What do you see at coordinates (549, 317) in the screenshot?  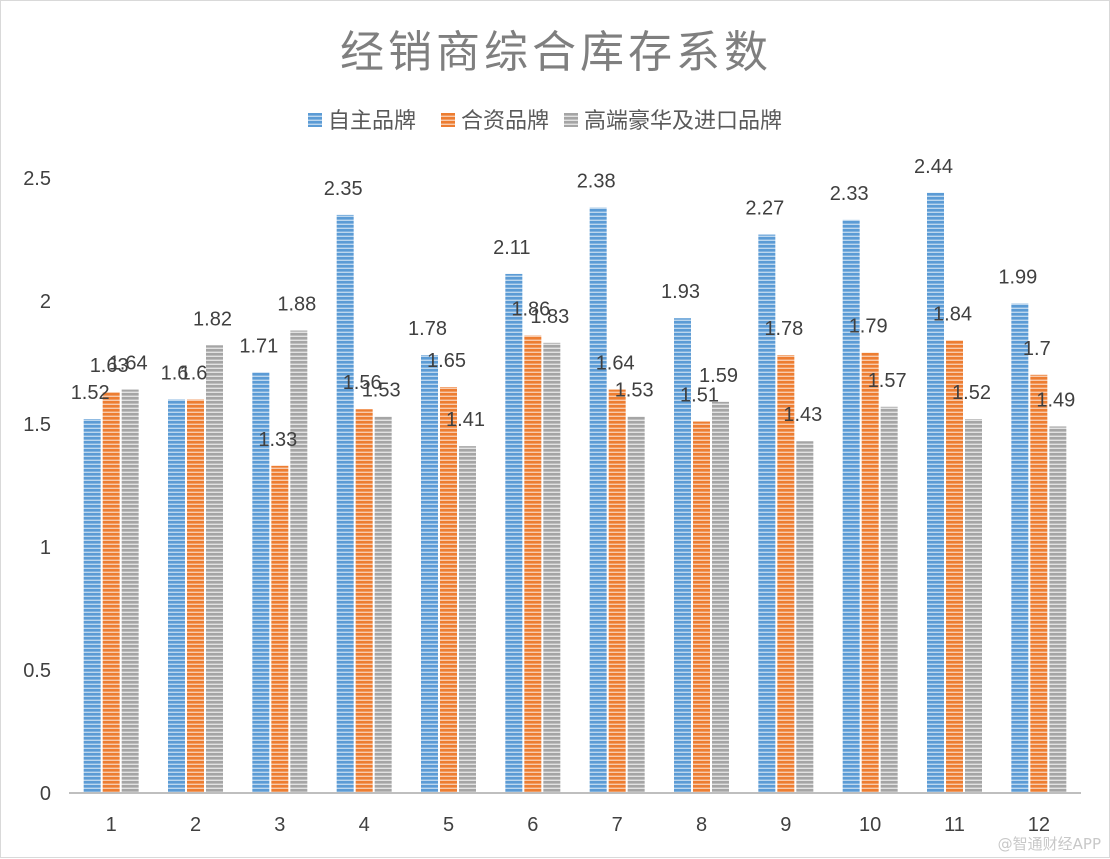 I see `data-label: 1.83` at bounding box center [549, 317].